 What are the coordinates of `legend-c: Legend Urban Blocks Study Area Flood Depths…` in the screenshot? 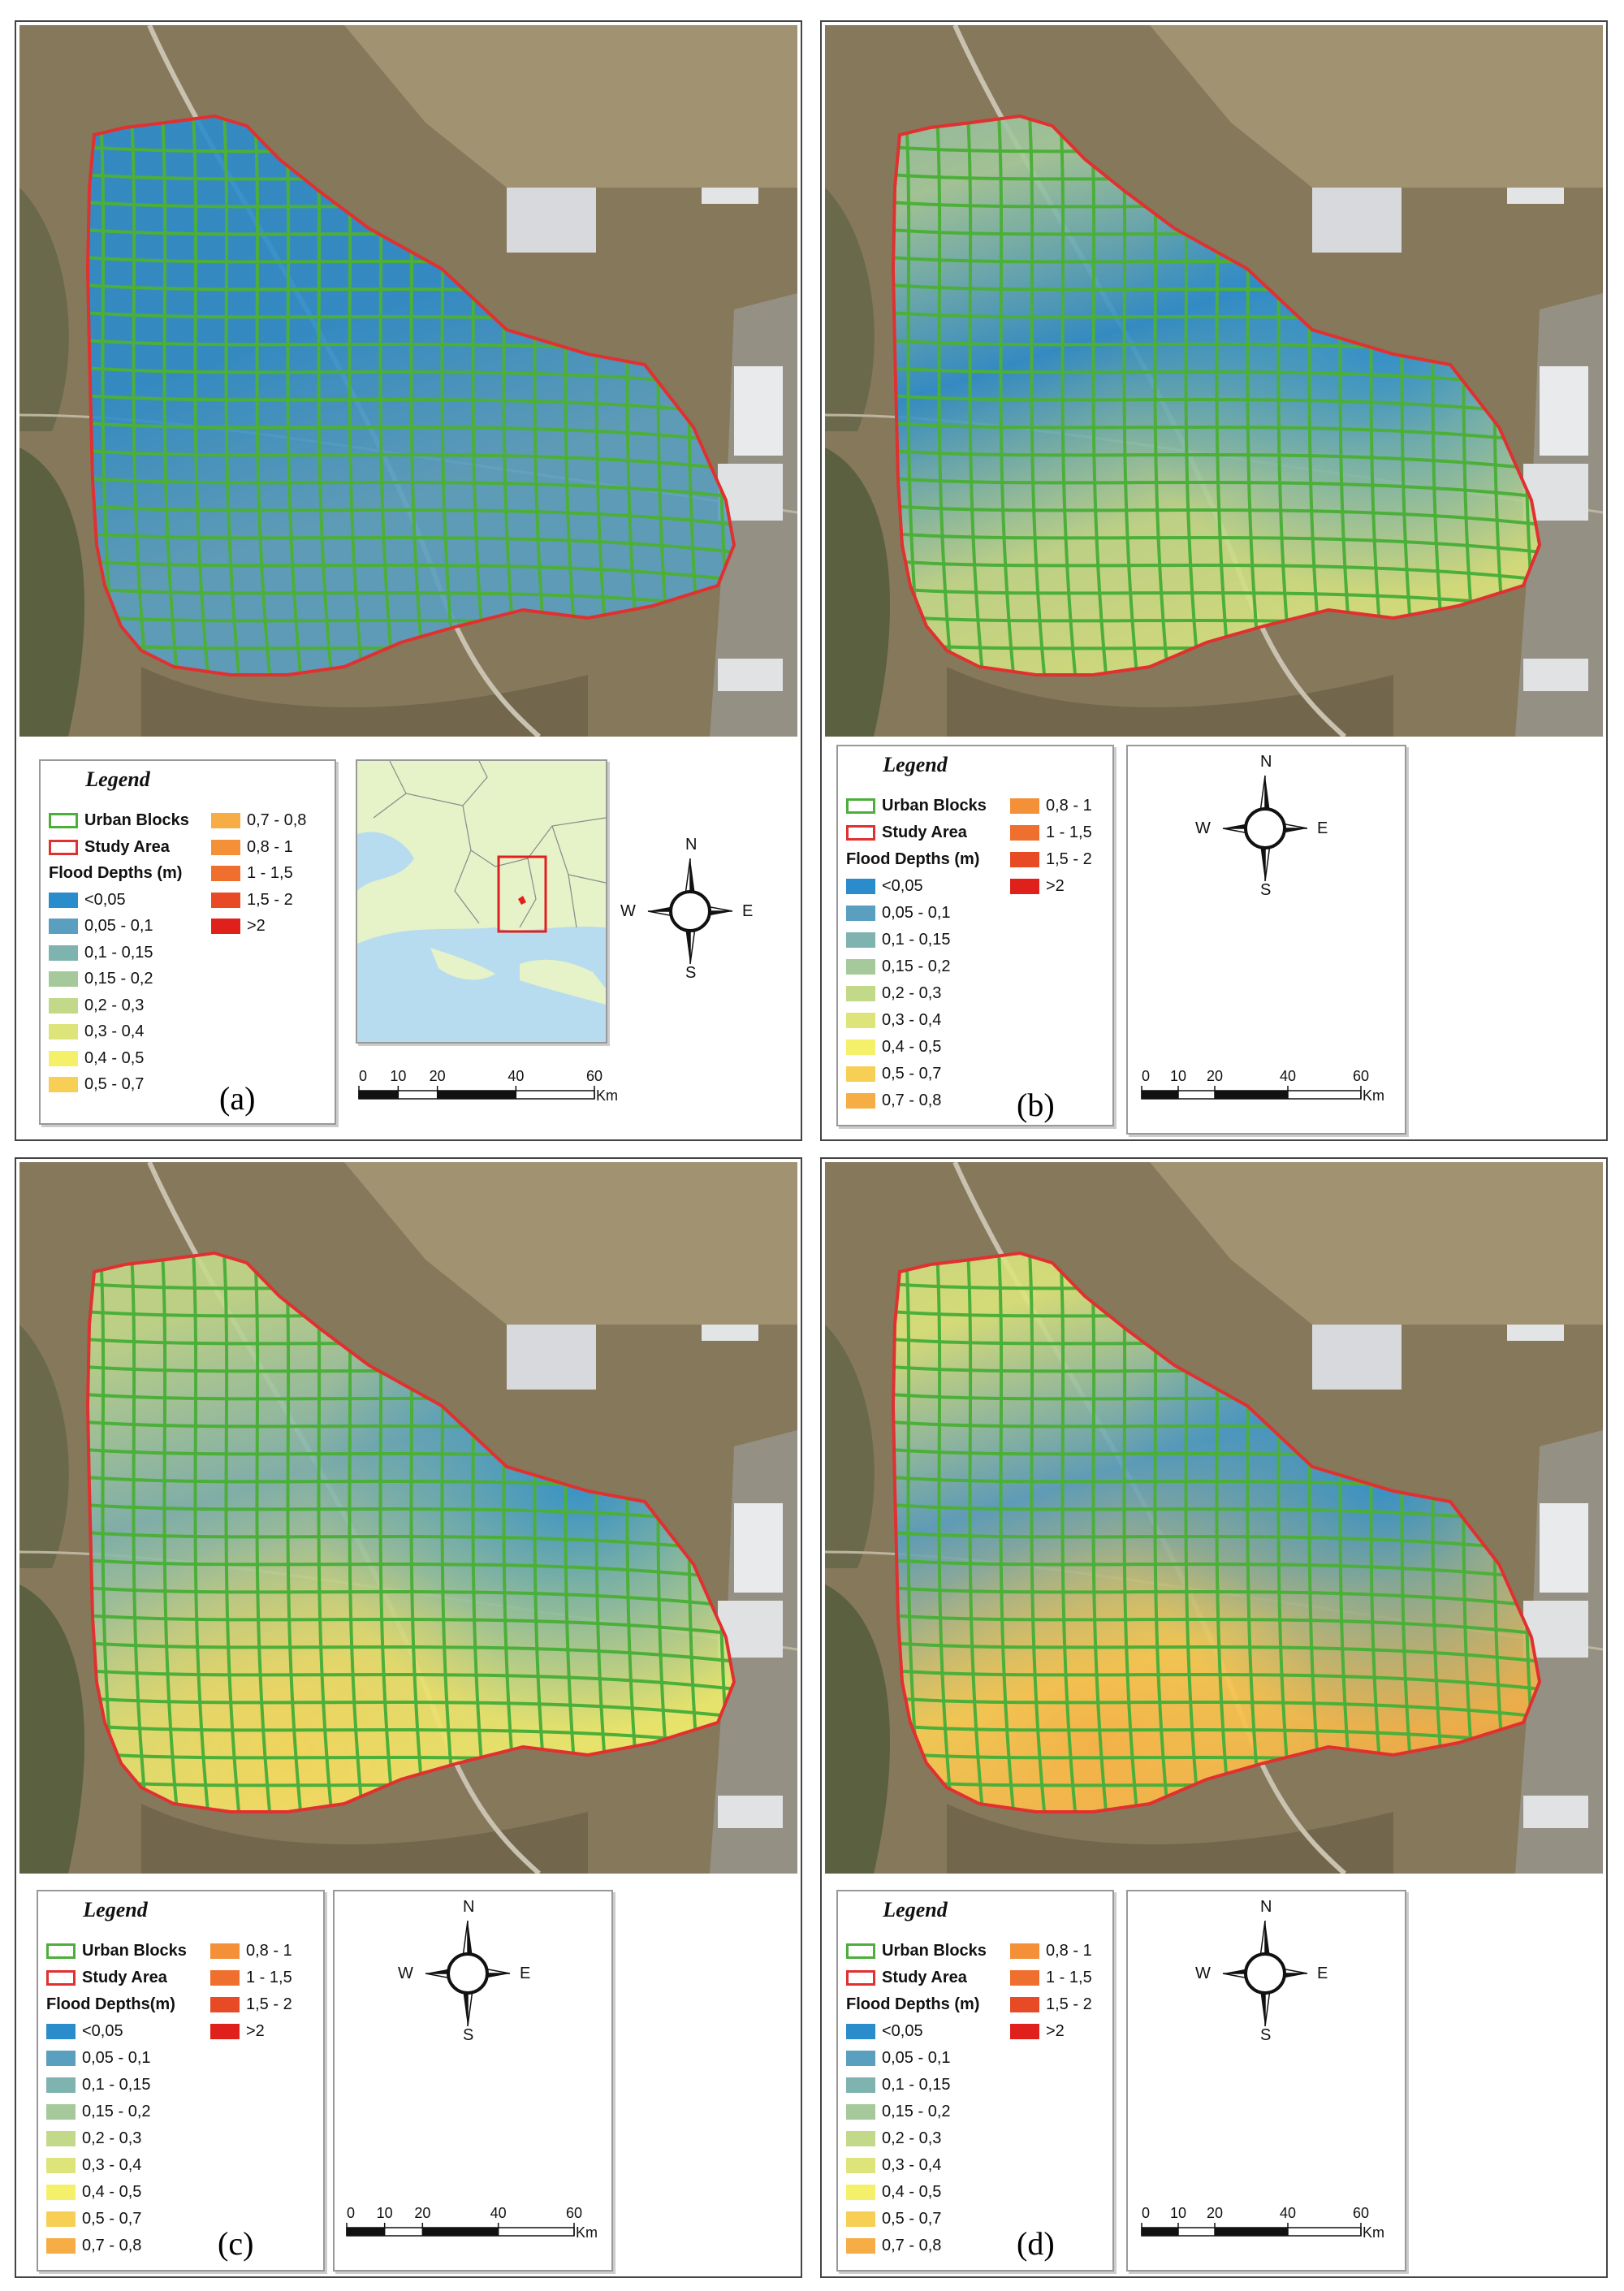 It's located at (181, 2081).